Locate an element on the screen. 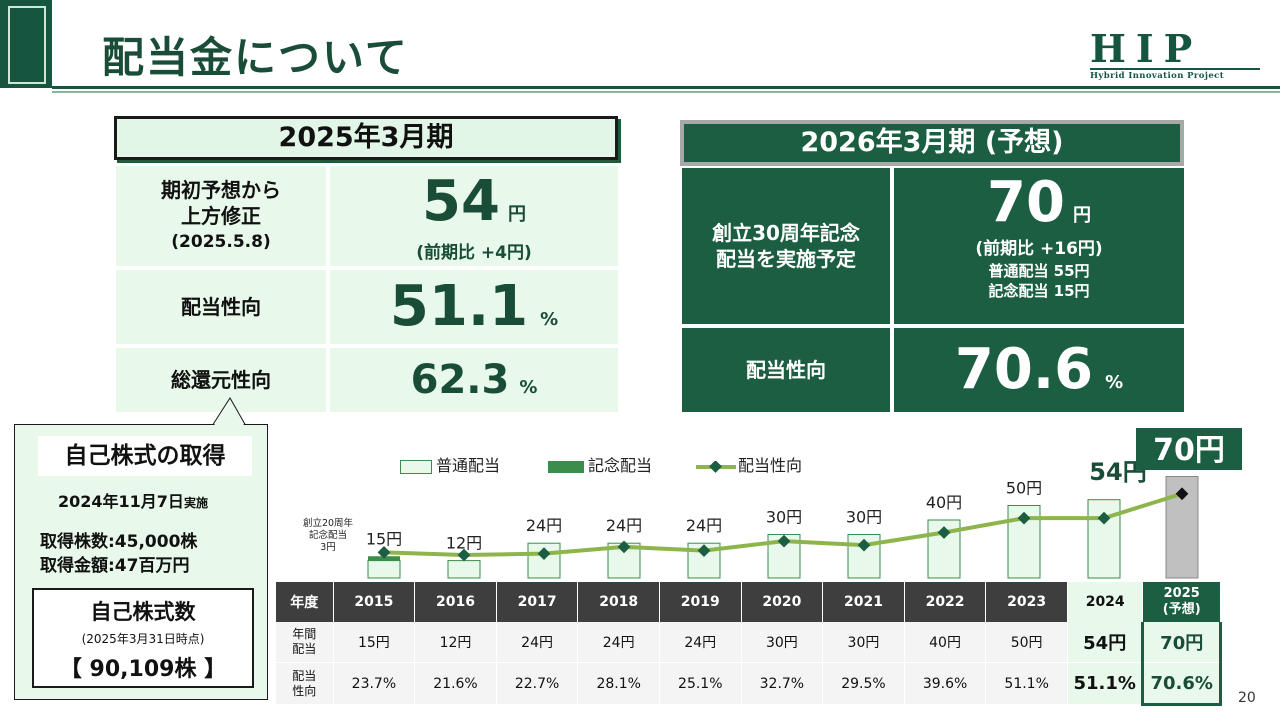  table-header-year: 年度 is located at coordinates (305, 602).